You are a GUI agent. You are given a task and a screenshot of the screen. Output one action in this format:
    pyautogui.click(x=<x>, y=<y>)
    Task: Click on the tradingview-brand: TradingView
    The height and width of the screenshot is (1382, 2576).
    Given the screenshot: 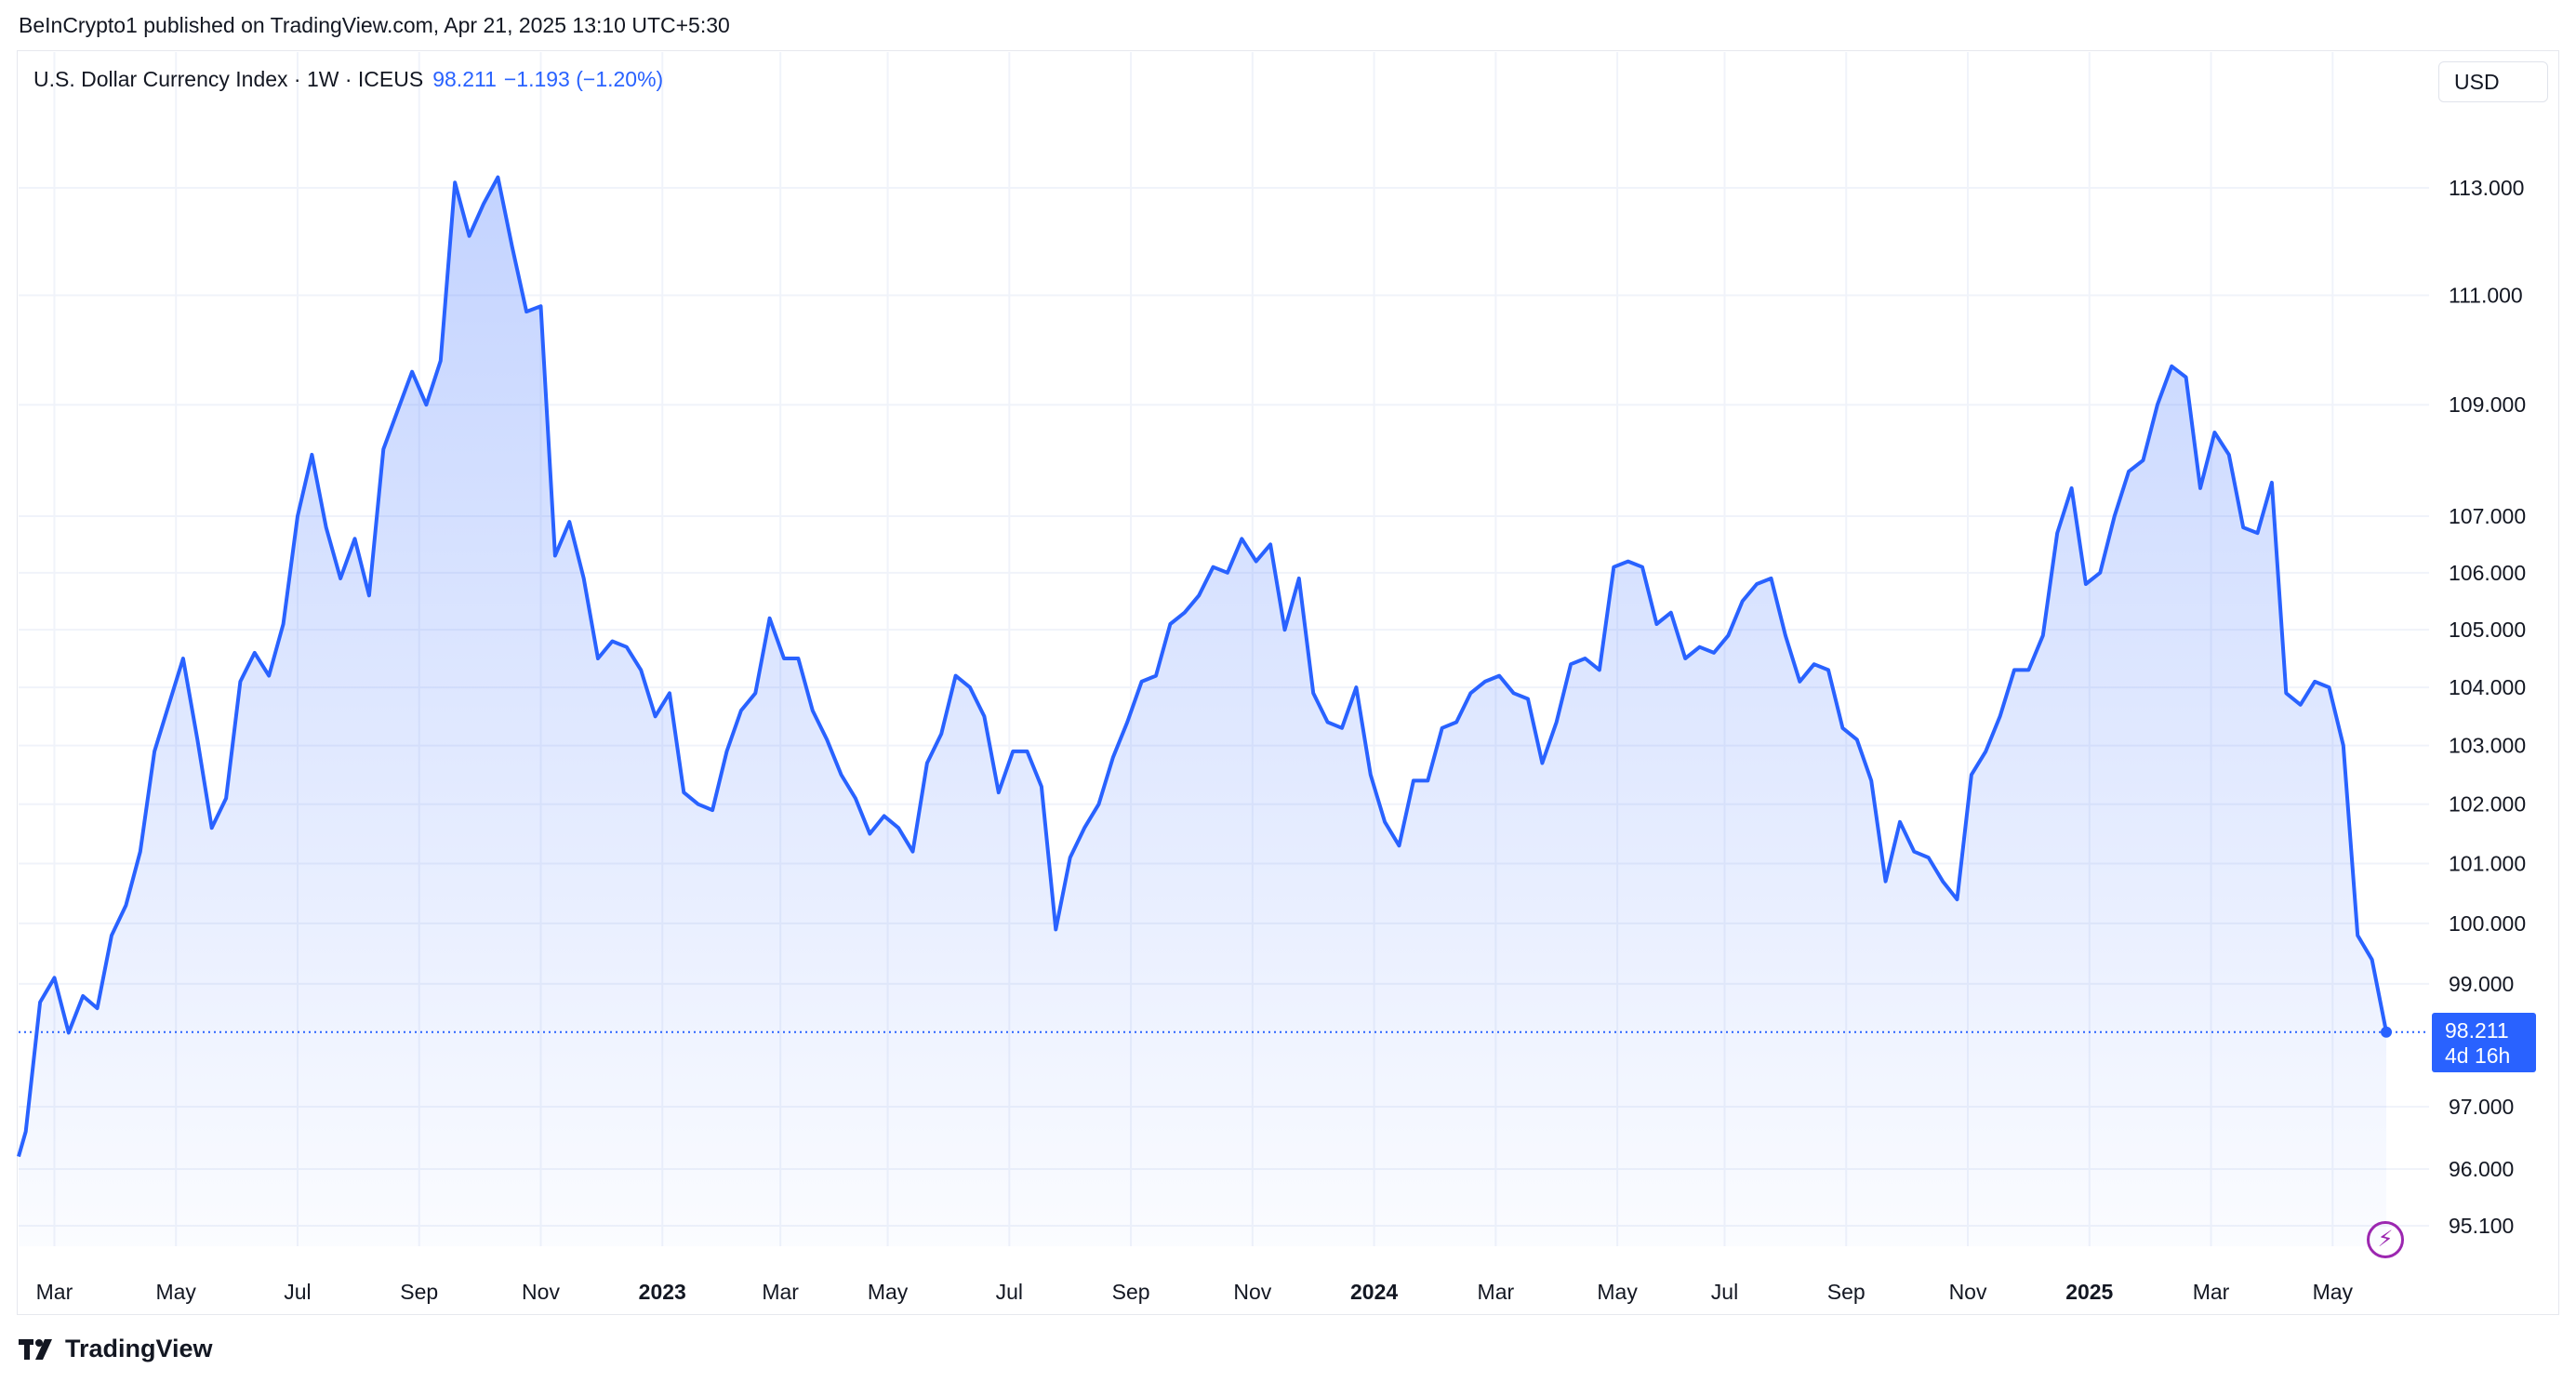 What is the action you would take?
    pyautogui.click(x=116, y=1349)
    